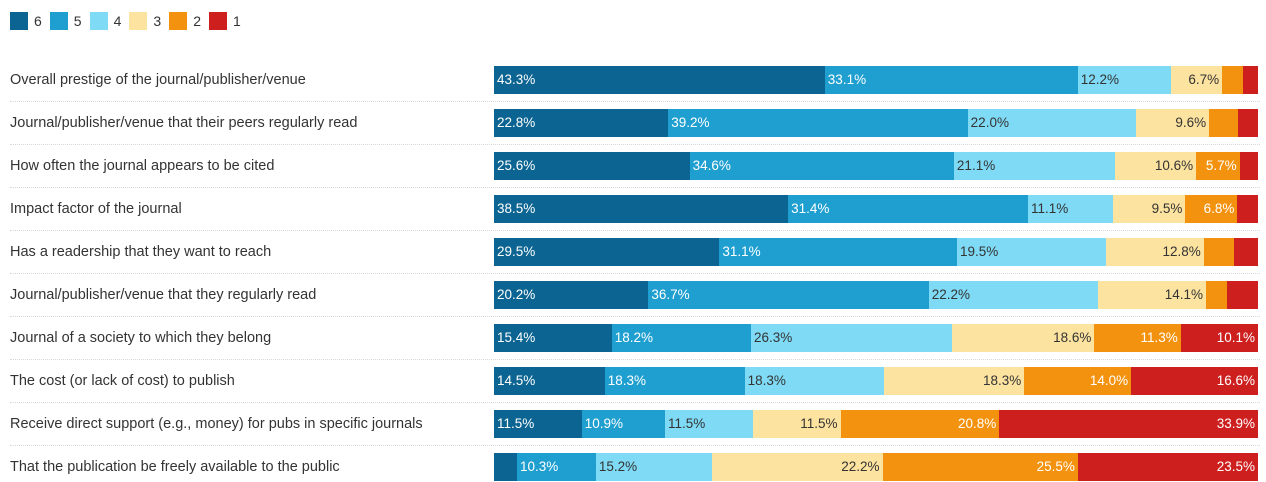  What do you see at coordinates (516, 295) in the screenshot?
I see `bar-value-label: 20.2%` at bounding box center [516, 295].